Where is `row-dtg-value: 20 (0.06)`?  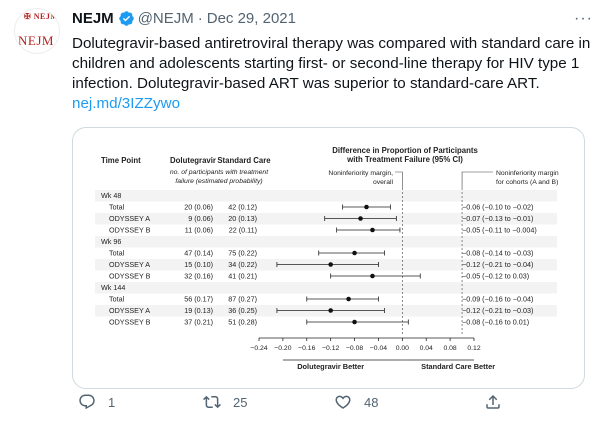
row-dtg-value: 20 (0.06) is located at coordinates (198, 207).